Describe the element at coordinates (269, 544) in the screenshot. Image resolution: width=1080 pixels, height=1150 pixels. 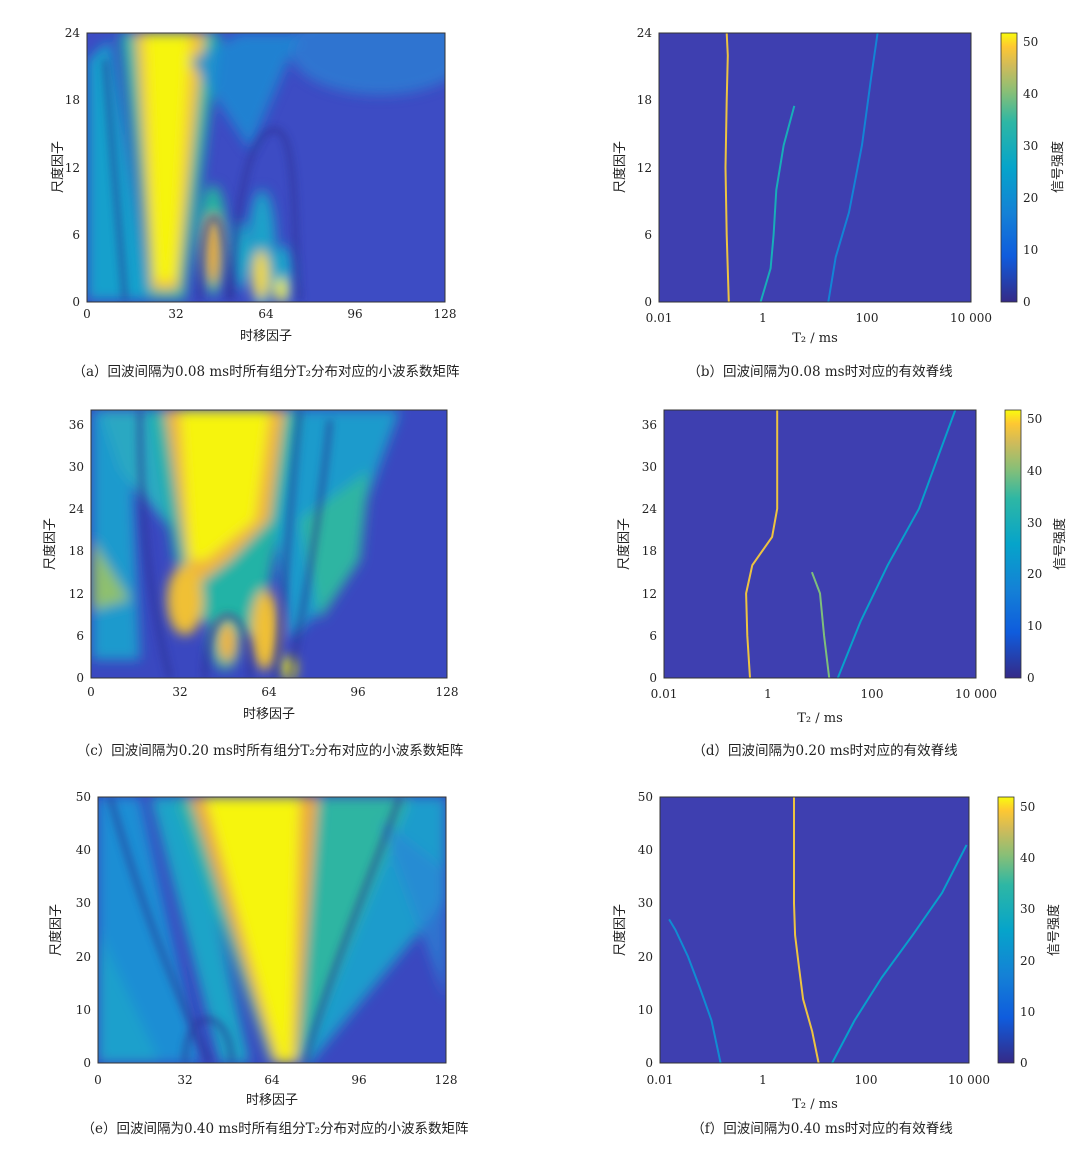
I see `heatmap-c` at that location.